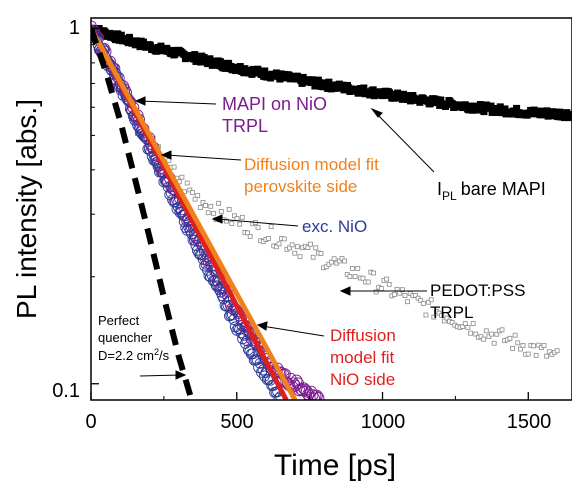  I want to click on arrow-diff-perov, so click(203, 157).